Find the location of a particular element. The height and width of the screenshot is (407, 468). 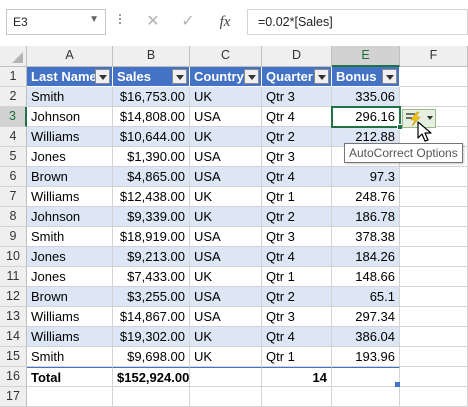

sales-cell: $10,644.00 is located at coordinates (151, 137).